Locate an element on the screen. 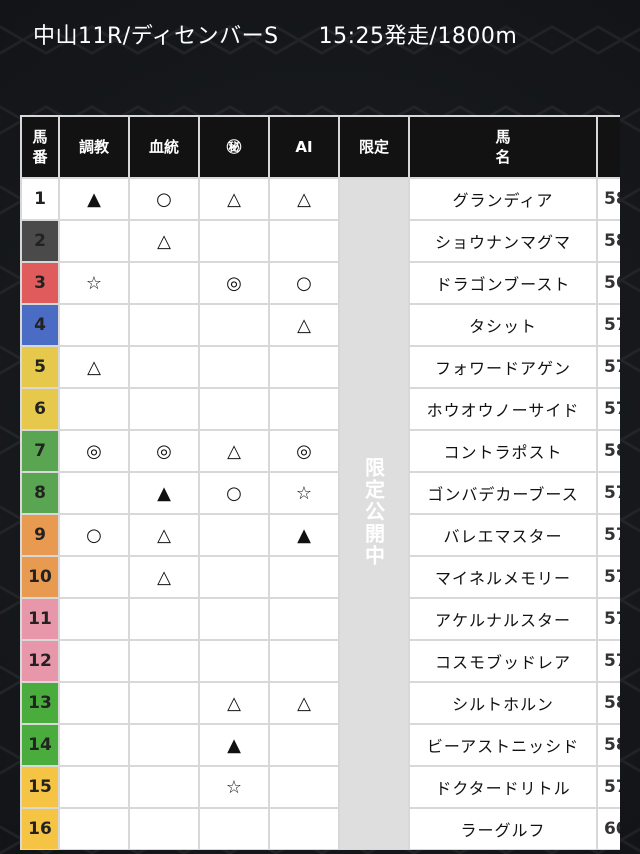  bloodline-mark: ○ is located at coordinates (164, 199).